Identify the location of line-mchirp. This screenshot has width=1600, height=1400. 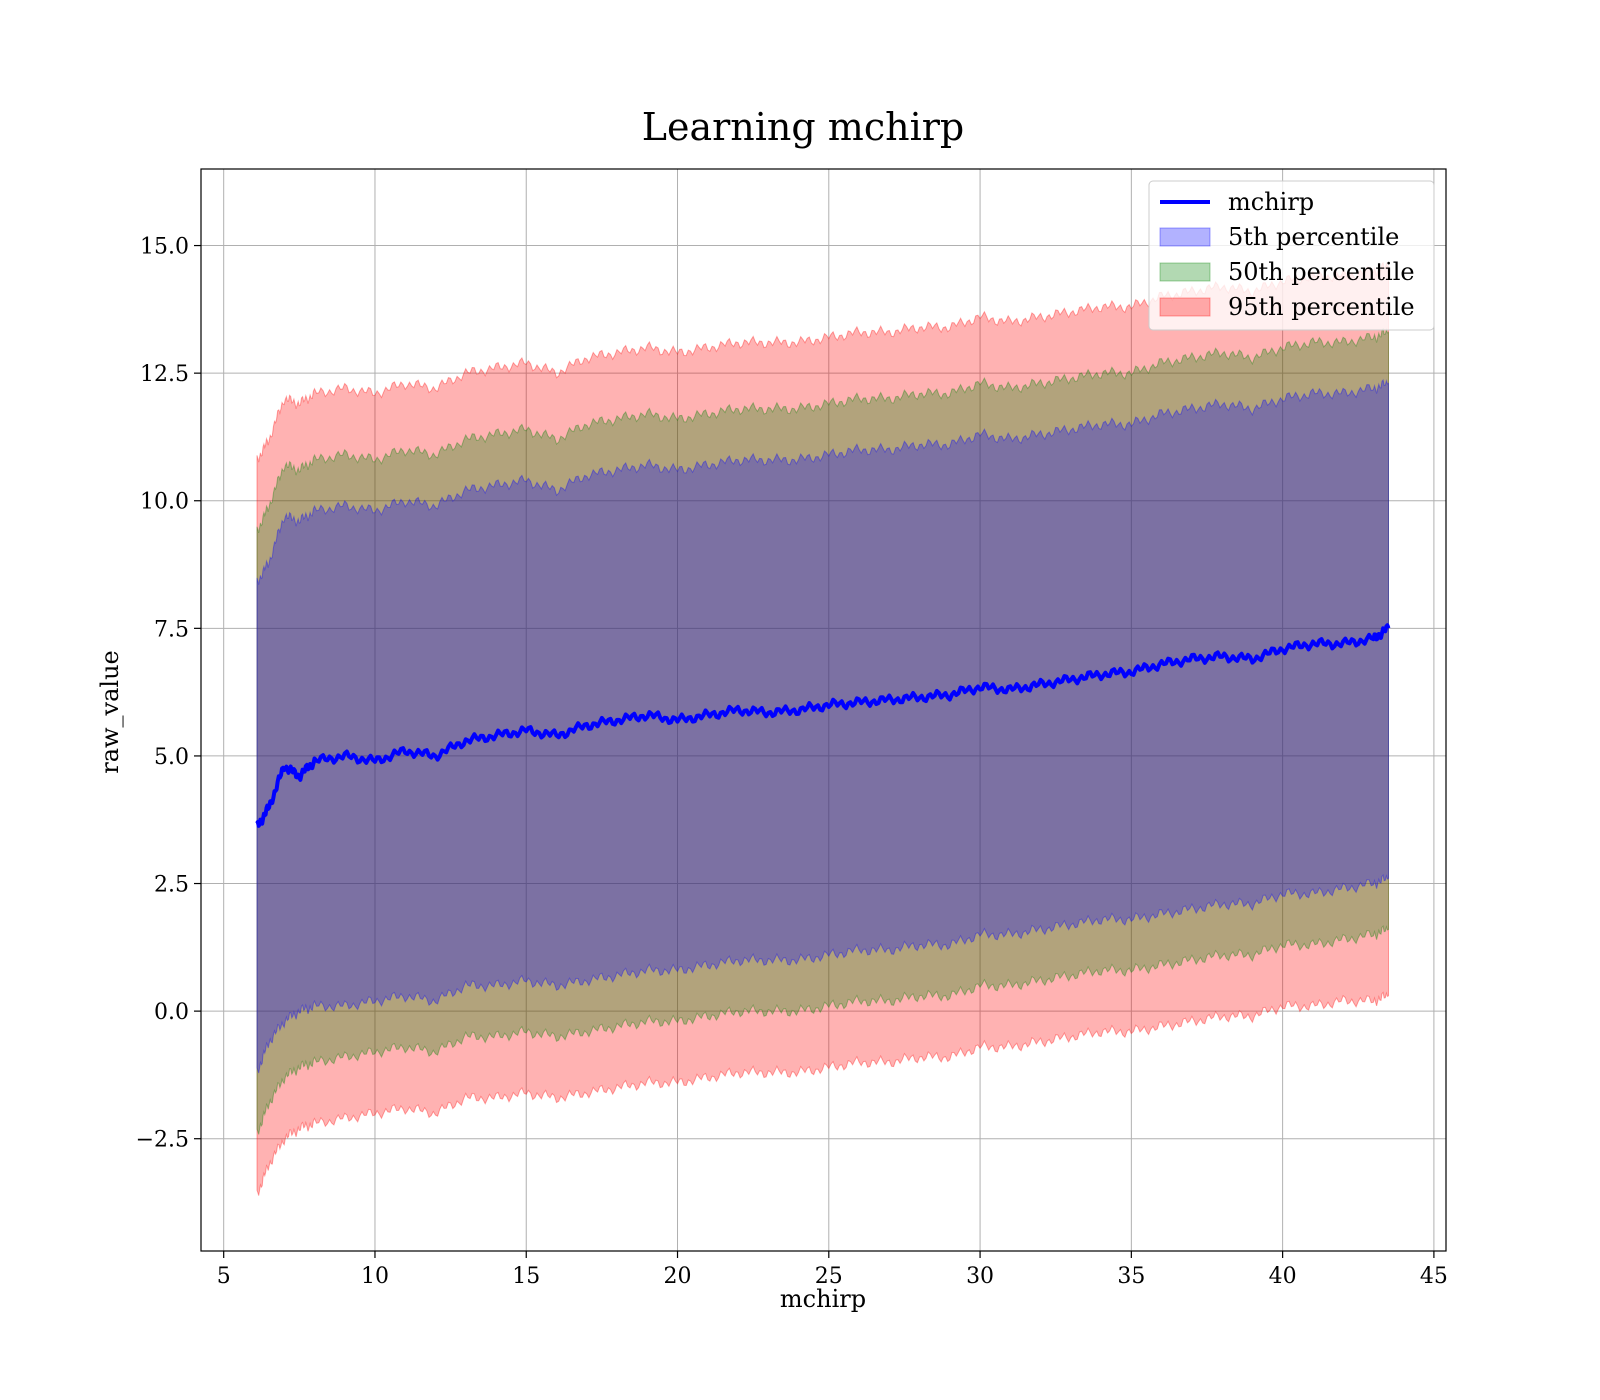
(823, 725).